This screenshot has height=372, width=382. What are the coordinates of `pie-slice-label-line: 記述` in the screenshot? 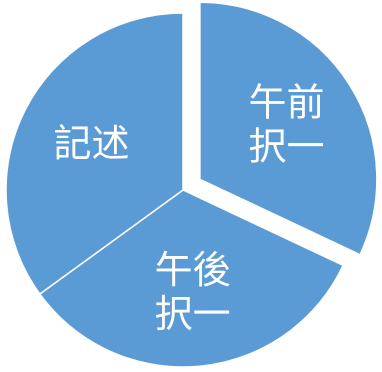 It's located at (92, 143).